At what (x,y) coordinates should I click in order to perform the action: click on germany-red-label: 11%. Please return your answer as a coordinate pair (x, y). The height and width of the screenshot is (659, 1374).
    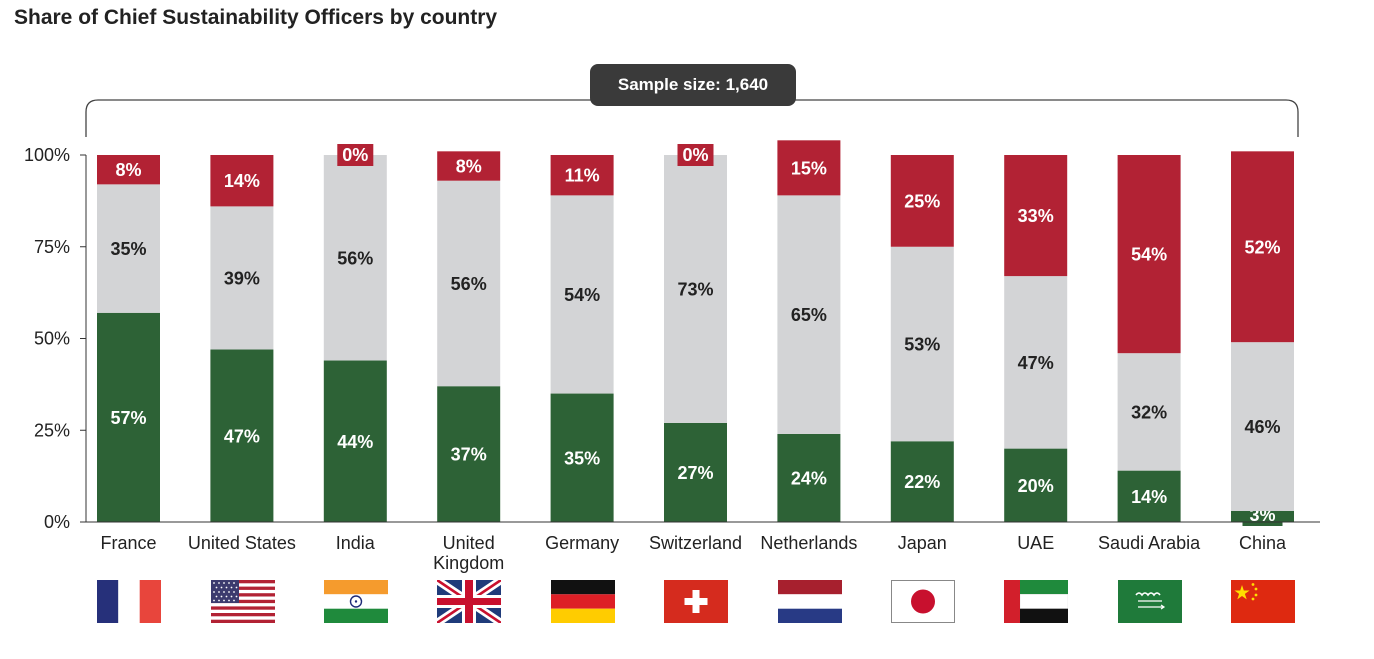
    Looking at the image, I should click on (582, 176).